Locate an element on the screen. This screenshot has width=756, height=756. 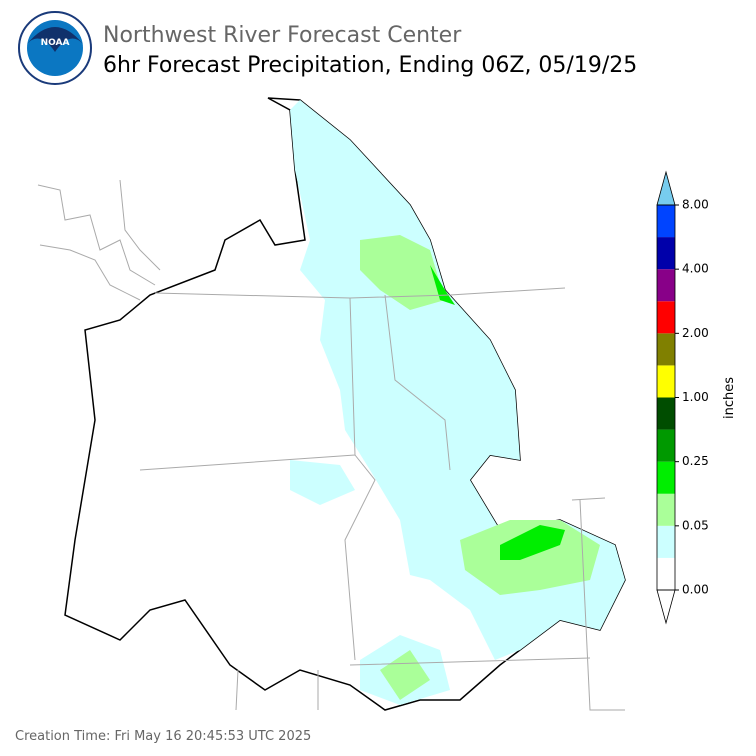
precip-heavy is located at coordinates (497, 412).